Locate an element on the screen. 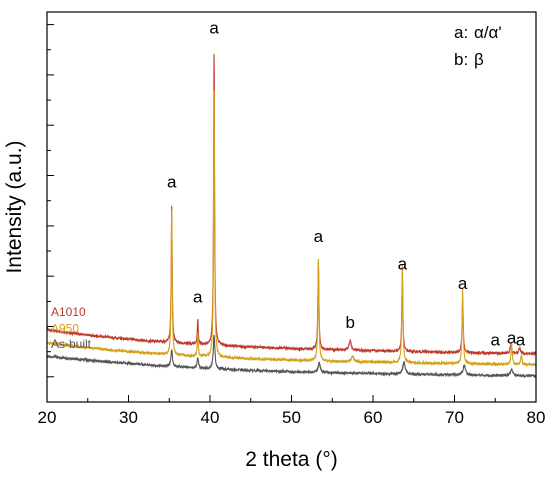  x-tick-label: 80 is located at coordinates (536, 417).